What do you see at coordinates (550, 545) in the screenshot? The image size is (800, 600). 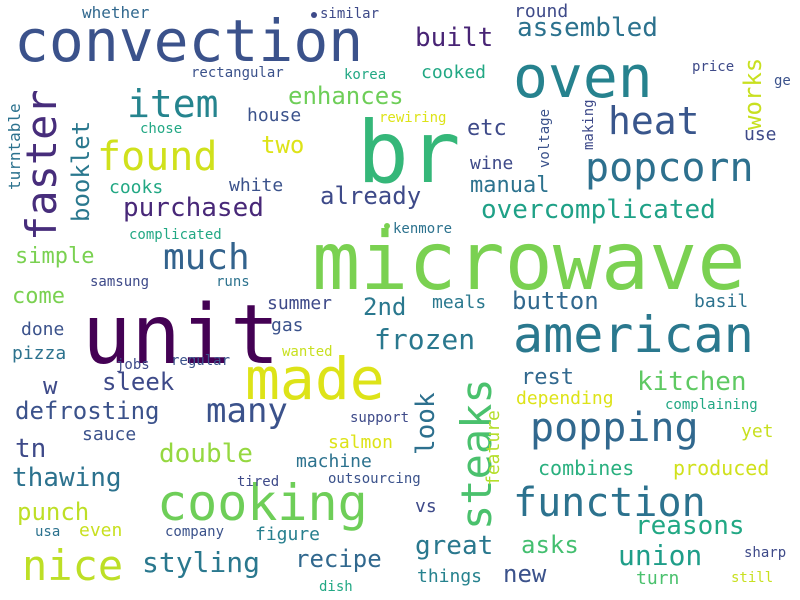 I see `word-asks: asks` at bounding box center [550, 545].